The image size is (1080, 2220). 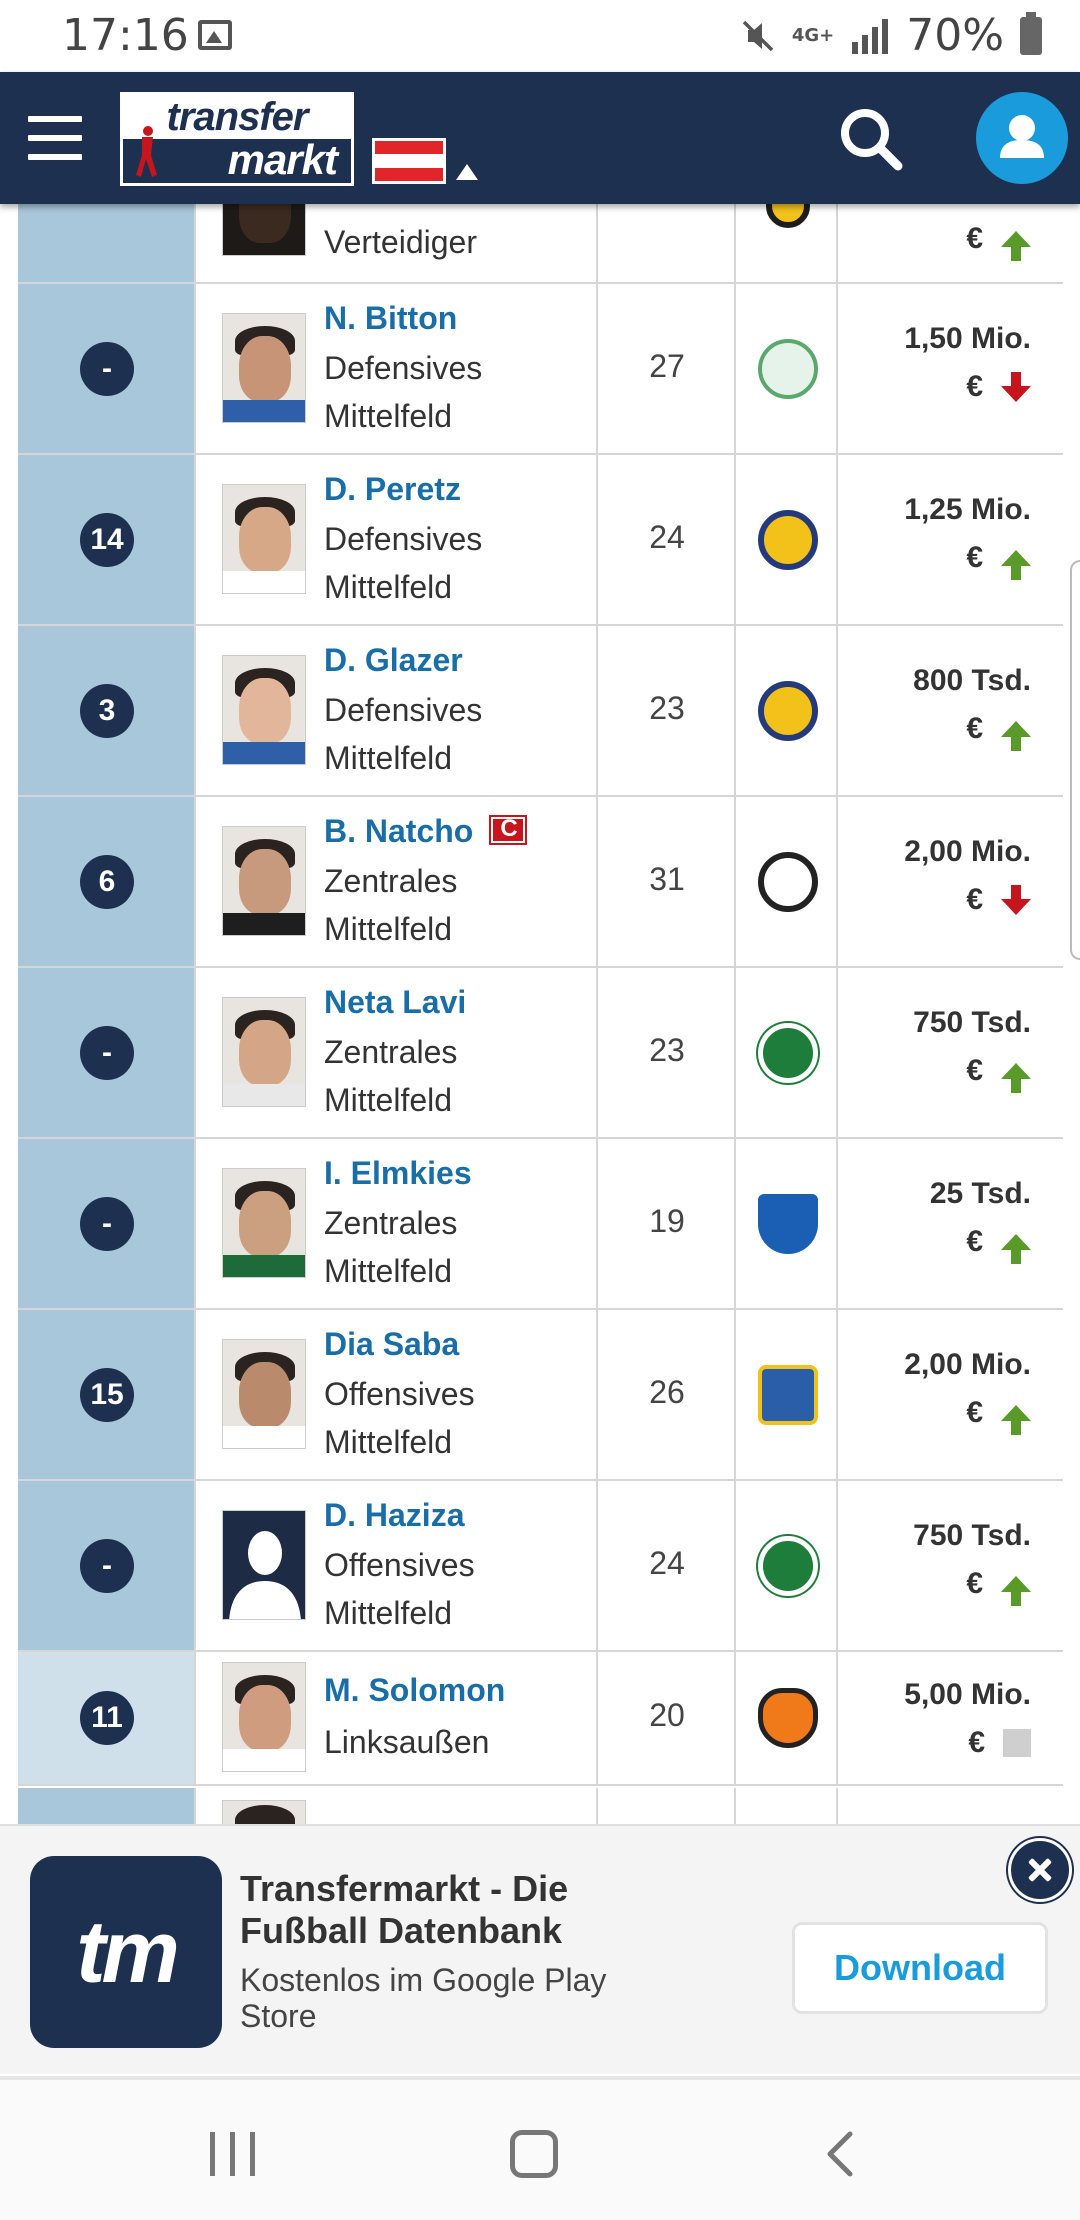 I want to click on player-cell: Neta Lavi Zentrales Mittelfeld, so click(x=398, y=1052).